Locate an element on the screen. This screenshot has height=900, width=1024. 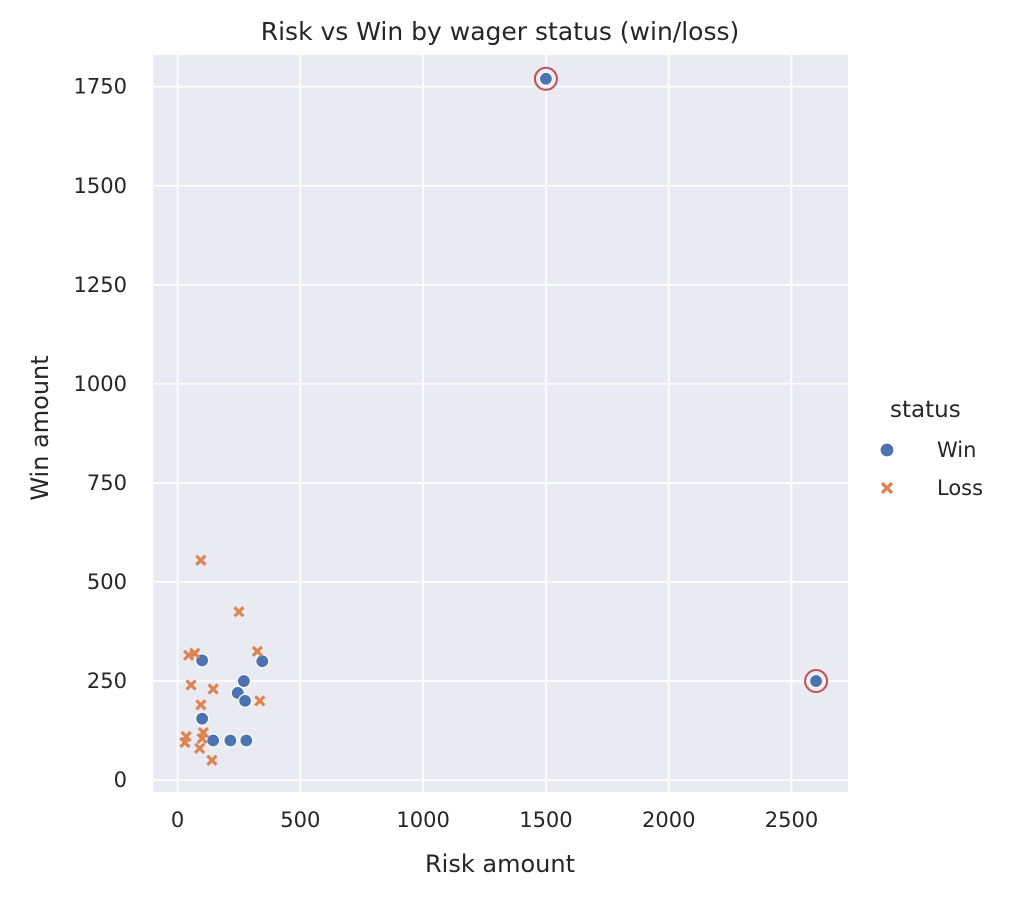
legend: status Win Loss is located at coordinates (931, 448).